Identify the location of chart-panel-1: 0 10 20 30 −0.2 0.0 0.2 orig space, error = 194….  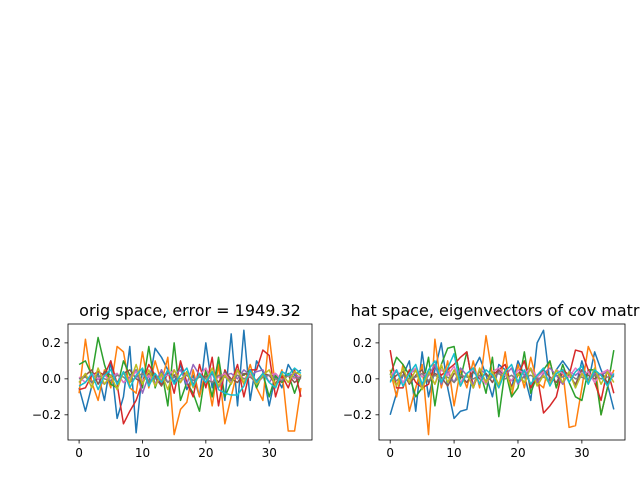
(172, 380).